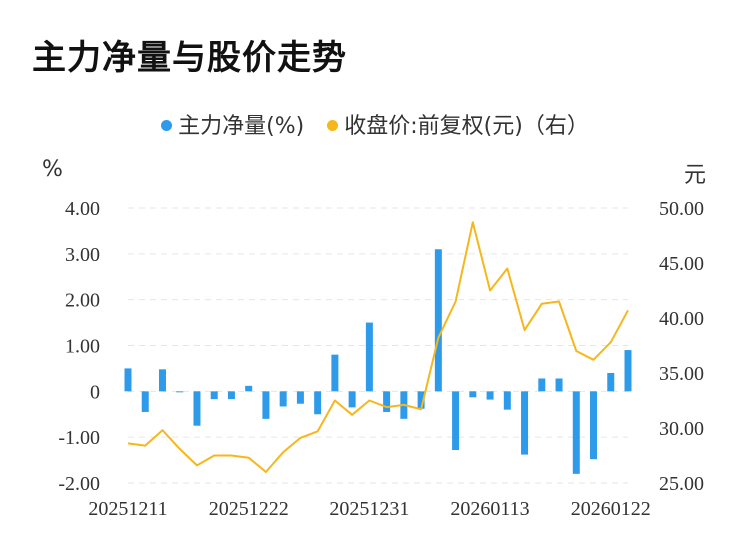  I want to click on legend-label: 主力净量(%), so click(241, 126).